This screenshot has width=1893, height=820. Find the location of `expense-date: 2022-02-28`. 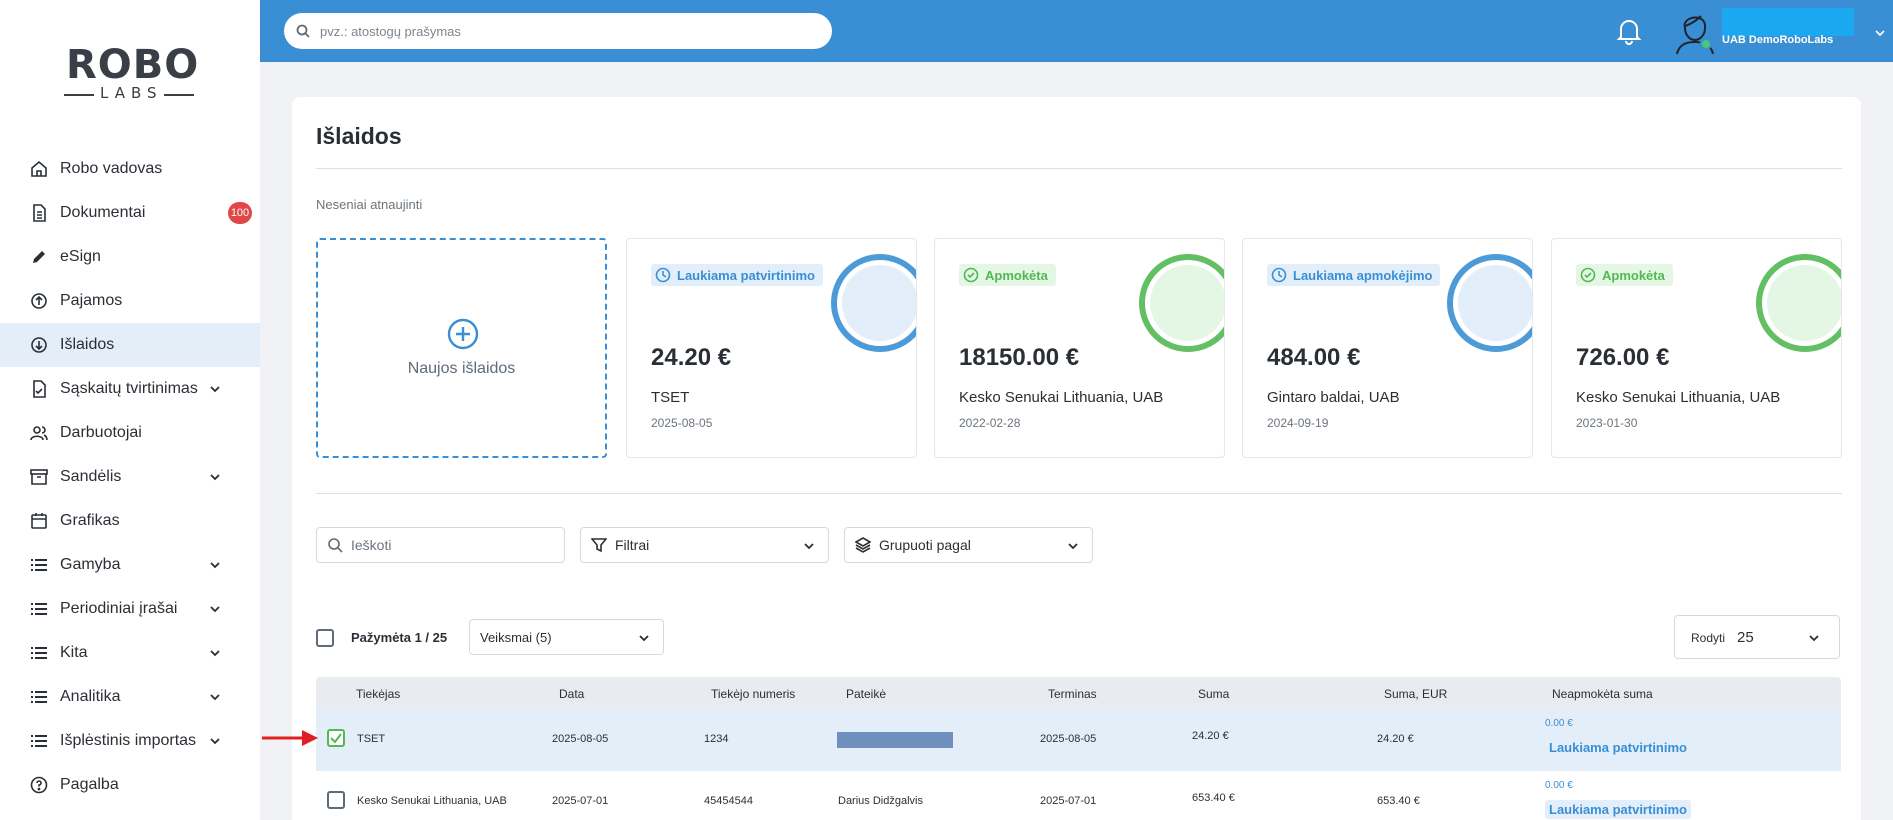

expense-date: 2022-02-28 is located at coordinates (990, 423).